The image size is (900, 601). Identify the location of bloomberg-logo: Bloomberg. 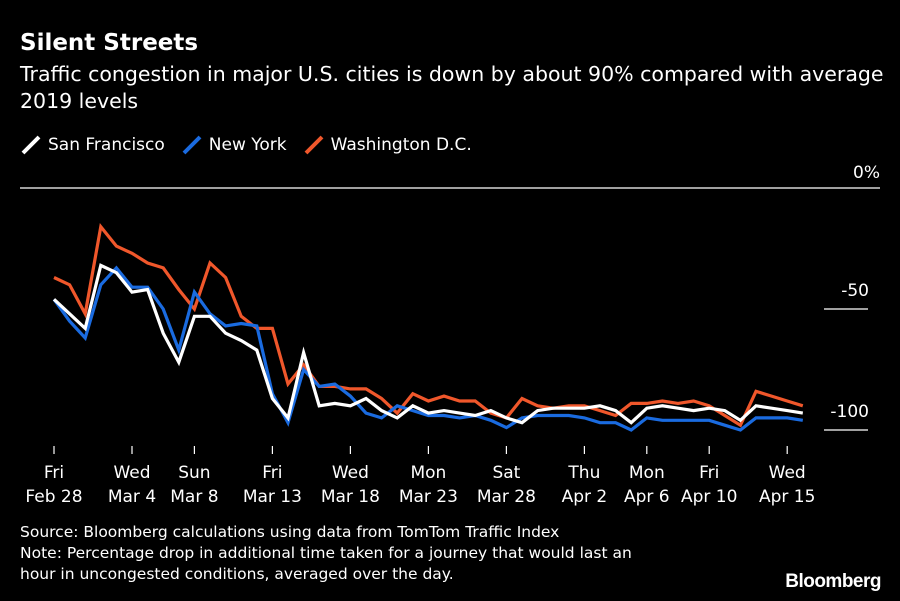
(833, 581).